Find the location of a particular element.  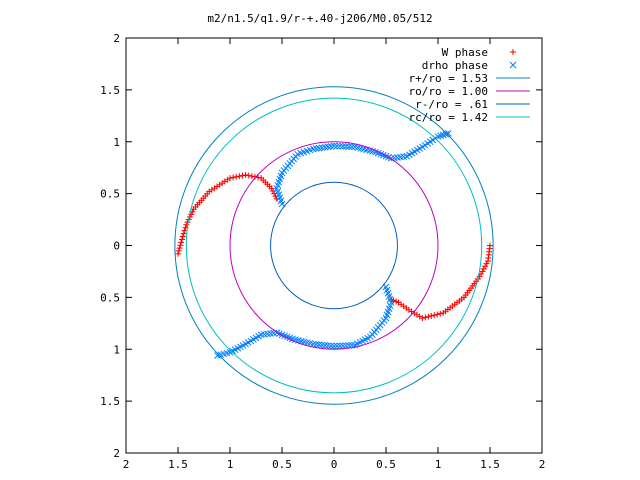

y-tick-label: 0 is located at coordinates (116, 246).